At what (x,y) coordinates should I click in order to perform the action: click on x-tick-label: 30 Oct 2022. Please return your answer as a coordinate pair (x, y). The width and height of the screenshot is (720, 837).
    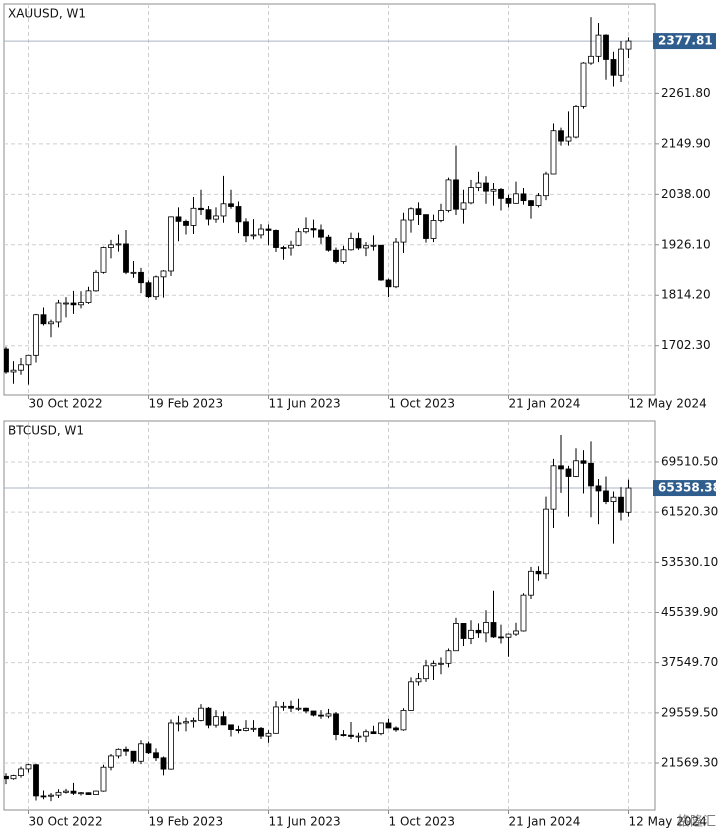
    Looking at the image, I should click on (66, 822).